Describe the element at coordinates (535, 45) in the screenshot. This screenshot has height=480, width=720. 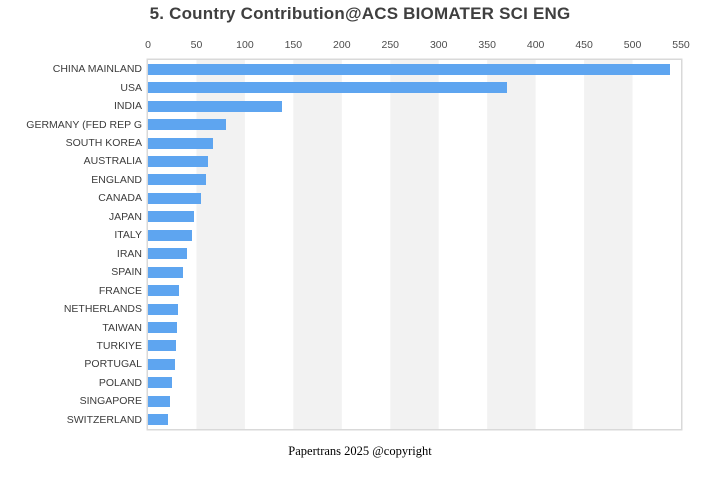
I see `x-axis-tick: 400` at that location.